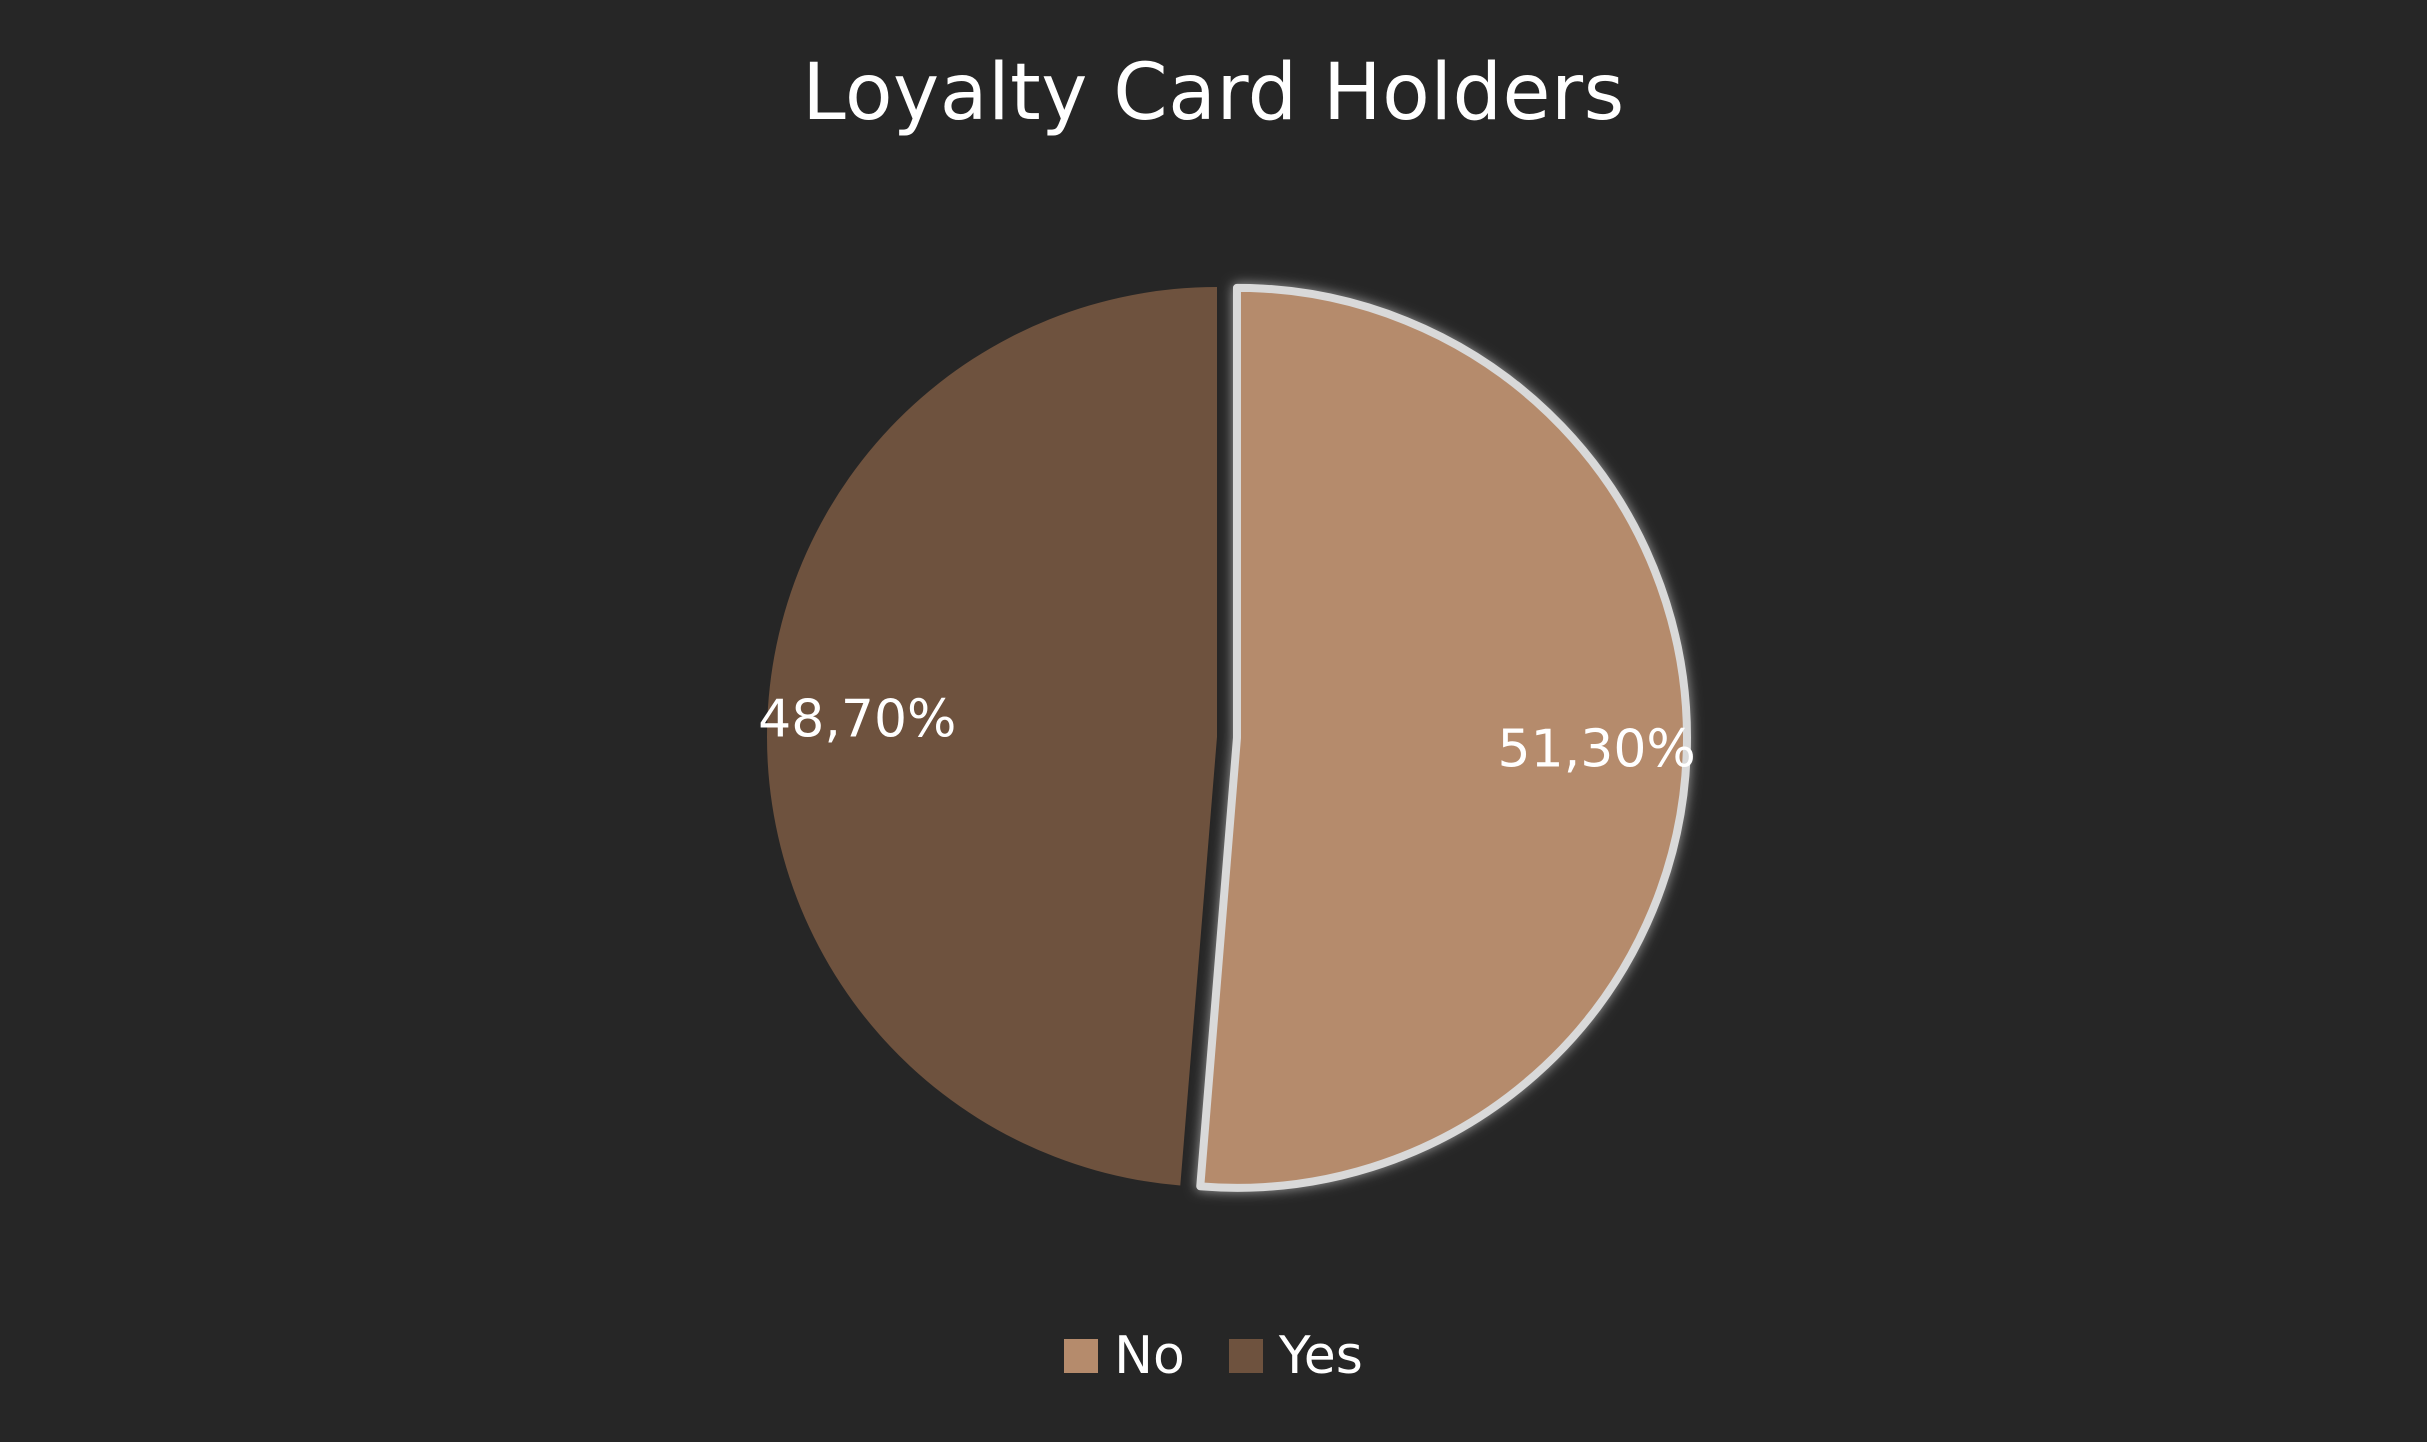 The image size is (2427, 1442). I want to click on data-label-no: 51,30%, so click(1597, 750).